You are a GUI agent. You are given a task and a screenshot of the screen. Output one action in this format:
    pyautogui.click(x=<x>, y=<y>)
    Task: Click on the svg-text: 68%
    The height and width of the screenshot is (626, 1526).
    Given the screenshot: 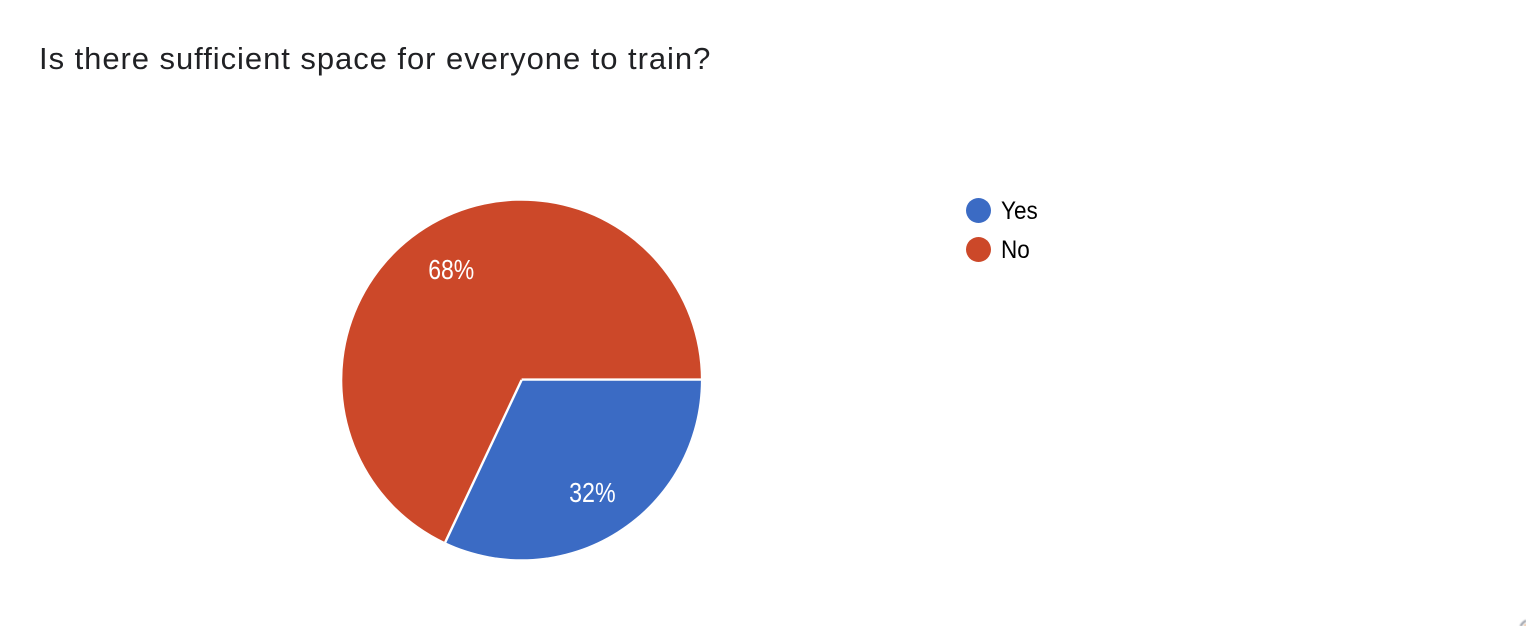 What is the action you would take?
    pyautogui.click(x=451, y=269)
    